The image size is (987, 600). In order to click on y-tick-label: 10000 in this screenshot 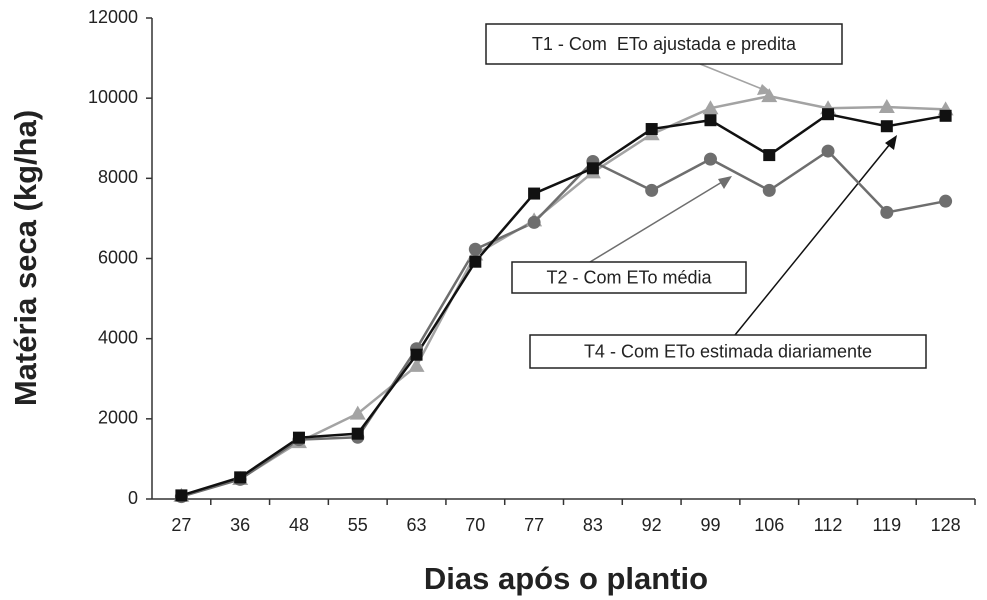, I will do `click(113, 97)`.